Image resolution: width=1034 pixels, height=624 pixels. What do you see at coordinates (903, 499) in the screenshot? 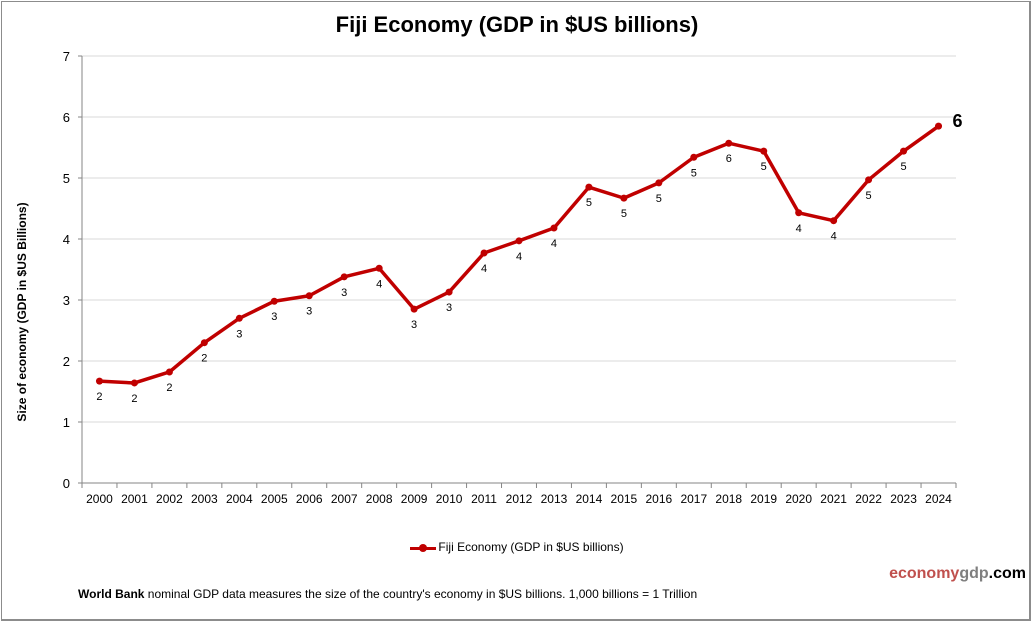
I see `x-tick-label: 2023` at bounding box center [903, 499].